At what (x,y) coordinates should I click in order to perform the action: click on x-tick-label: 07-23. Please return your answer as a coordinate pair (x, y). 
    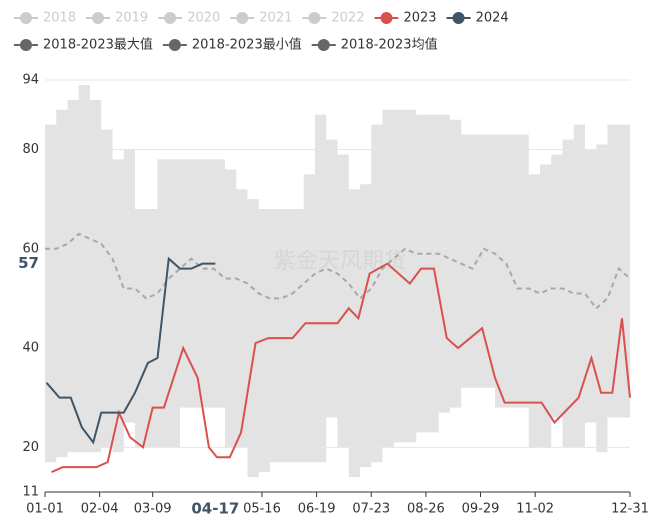
    Looking at the image, I should click on (371, 509).